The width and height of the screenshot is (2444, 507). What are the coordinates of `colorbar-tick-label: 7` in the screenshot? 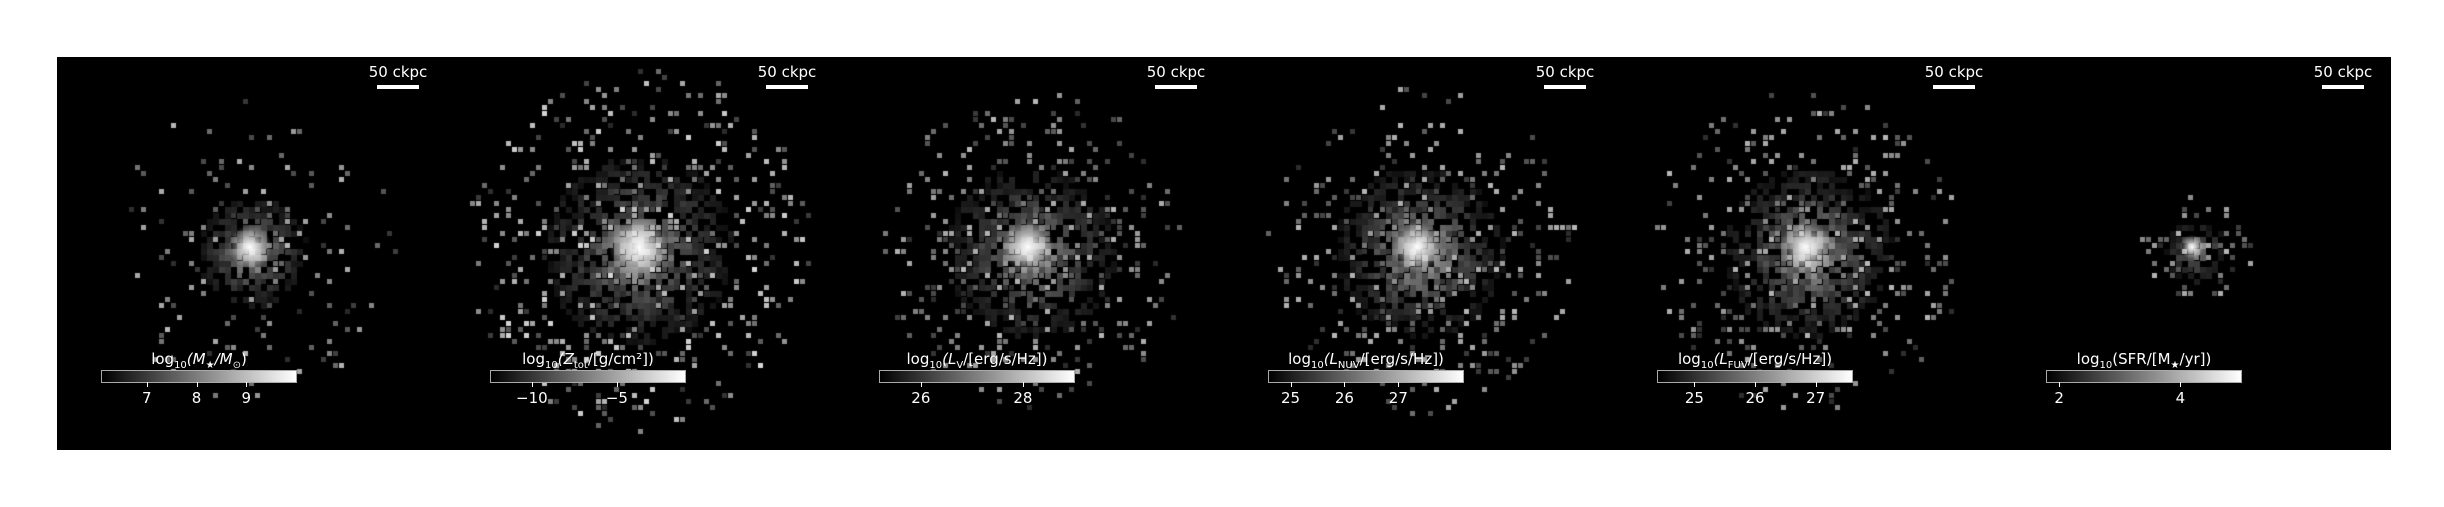 It's located at (146, 398).